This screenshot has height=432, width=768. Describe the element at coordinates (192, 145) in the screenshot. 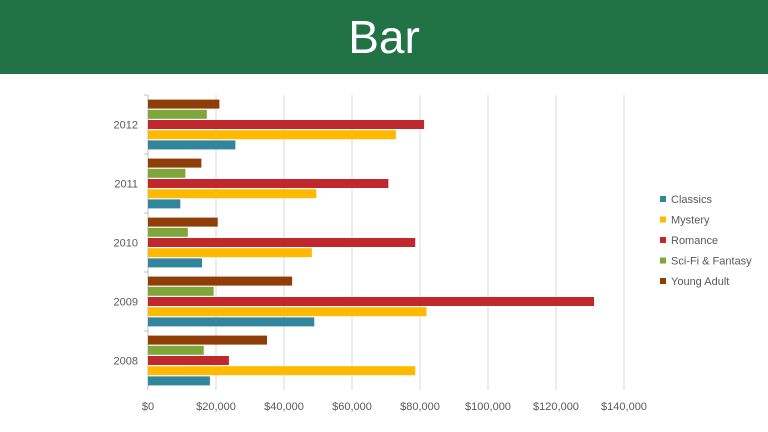

I see `bar-classics-2012` at that location.